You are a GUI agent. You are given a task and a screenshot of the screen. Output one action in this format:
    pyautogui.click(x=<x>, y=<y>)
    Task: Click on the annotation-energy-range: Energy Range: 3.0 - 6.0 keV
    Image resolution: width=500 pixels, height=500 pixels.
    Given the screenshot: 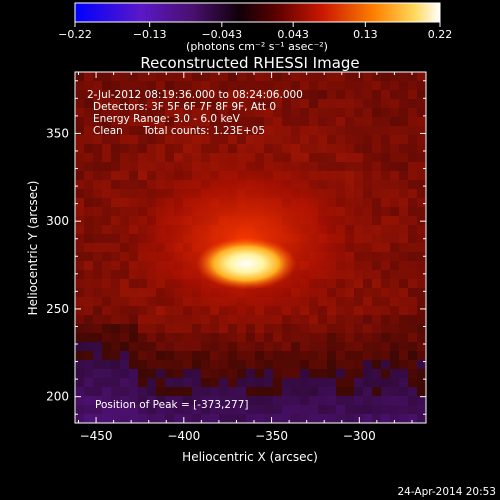 What is the action you would take?
    pyautogui.click(x=167, y=119)
    